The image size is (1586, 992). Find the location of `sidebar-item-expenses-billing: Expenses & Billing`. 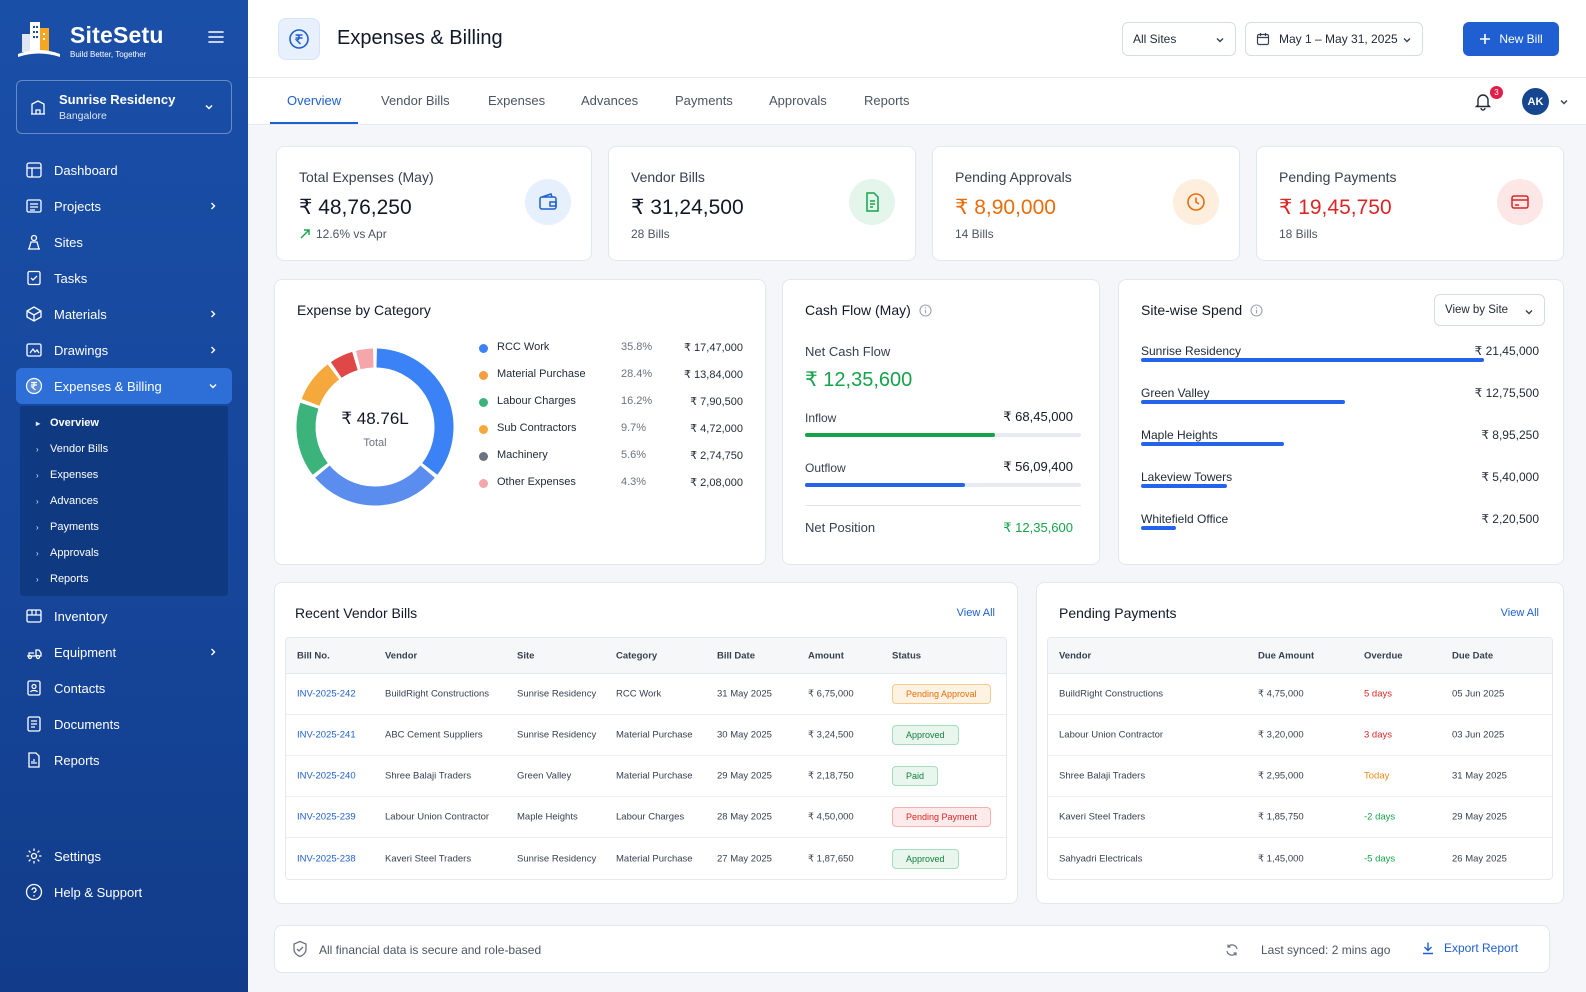

sidebar-item-expenses-billing: Expenses & Billing is located at coordinates (124, 386).